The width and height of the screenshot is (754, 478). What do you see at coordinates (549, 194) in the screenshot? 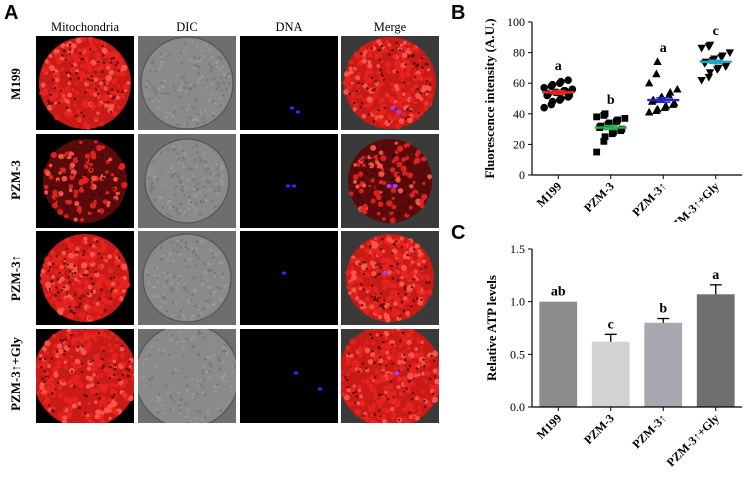
I see `chart-b-x-tick-label: M199` at bounding box center [549, 194].